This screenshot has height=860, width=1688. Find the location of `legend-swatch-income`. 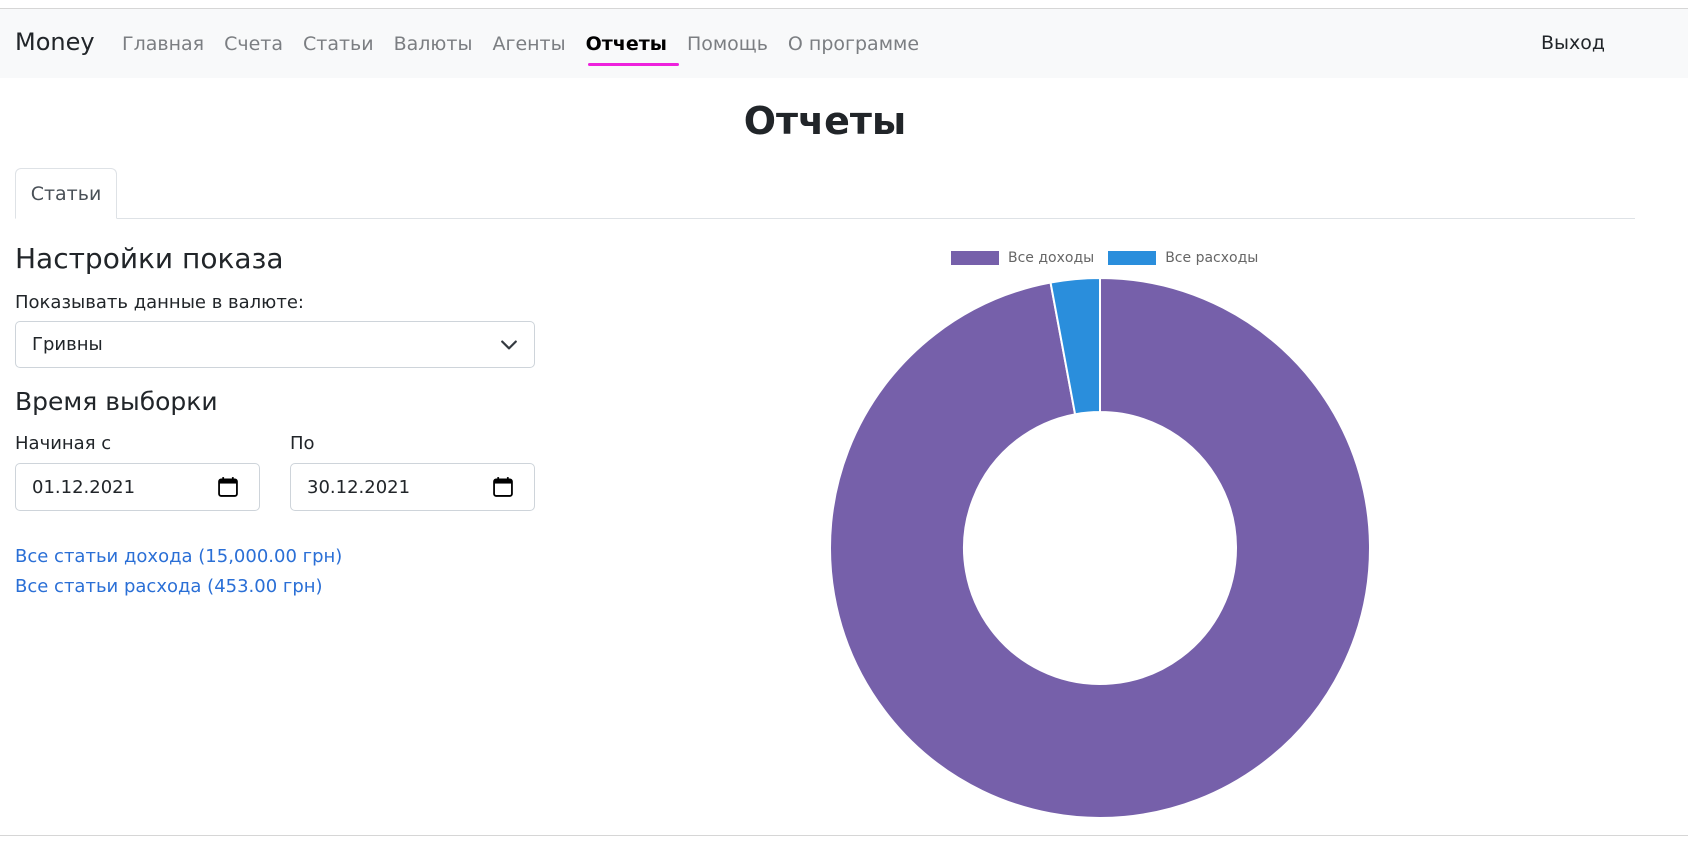

legend-swatch-income is located at coordinates (975, 258).